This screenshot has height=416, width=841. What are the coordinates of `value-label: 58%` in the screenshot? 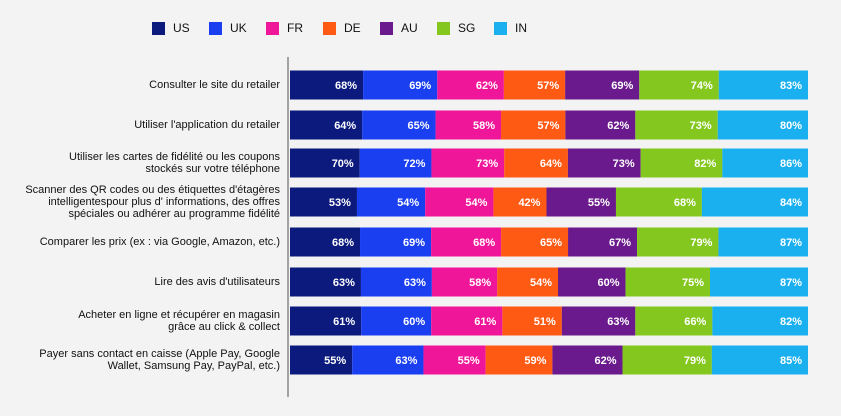 It's located at (484, 126).